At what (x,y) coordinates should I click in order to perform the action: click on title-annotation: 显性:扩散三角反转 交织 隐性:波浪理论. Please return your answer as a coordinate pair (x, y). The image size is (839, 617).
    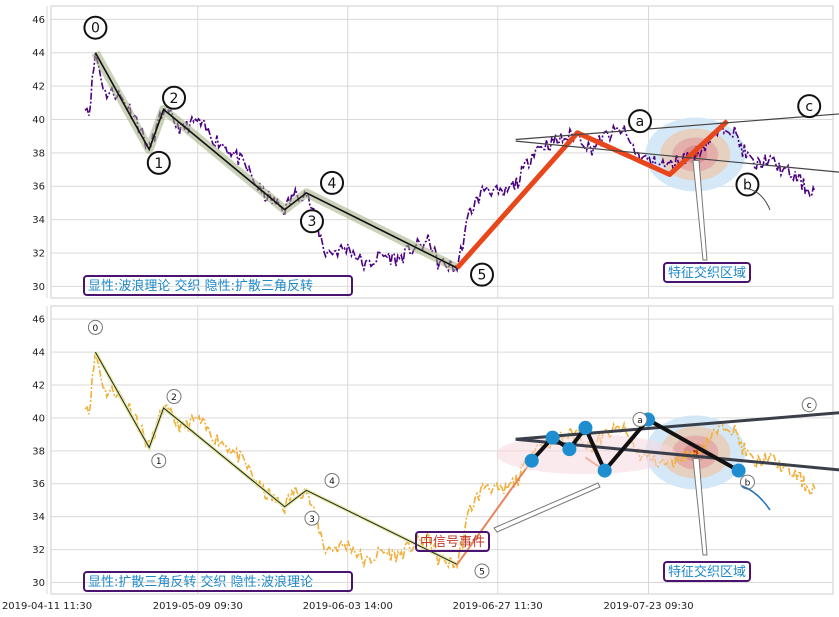
    Looking at the image, I should click on (200, 582).